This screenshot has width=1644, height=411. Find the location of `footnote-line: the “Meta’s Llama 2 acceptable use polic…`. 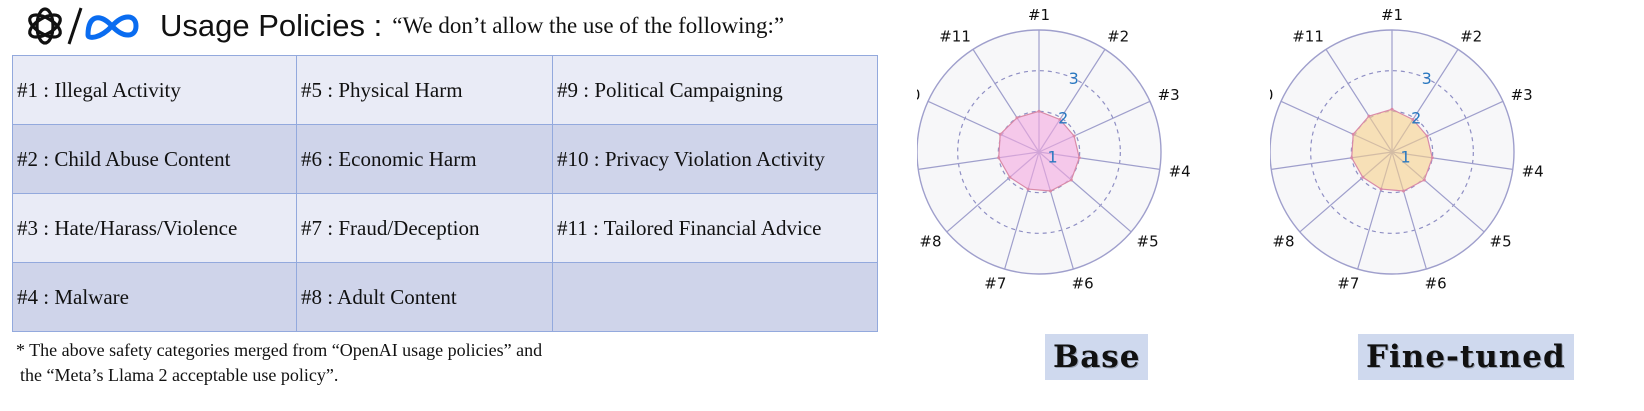

footnote-line: the “Meta’s Llama 2 acceptable use polic… is located at coordinates (179, 375).